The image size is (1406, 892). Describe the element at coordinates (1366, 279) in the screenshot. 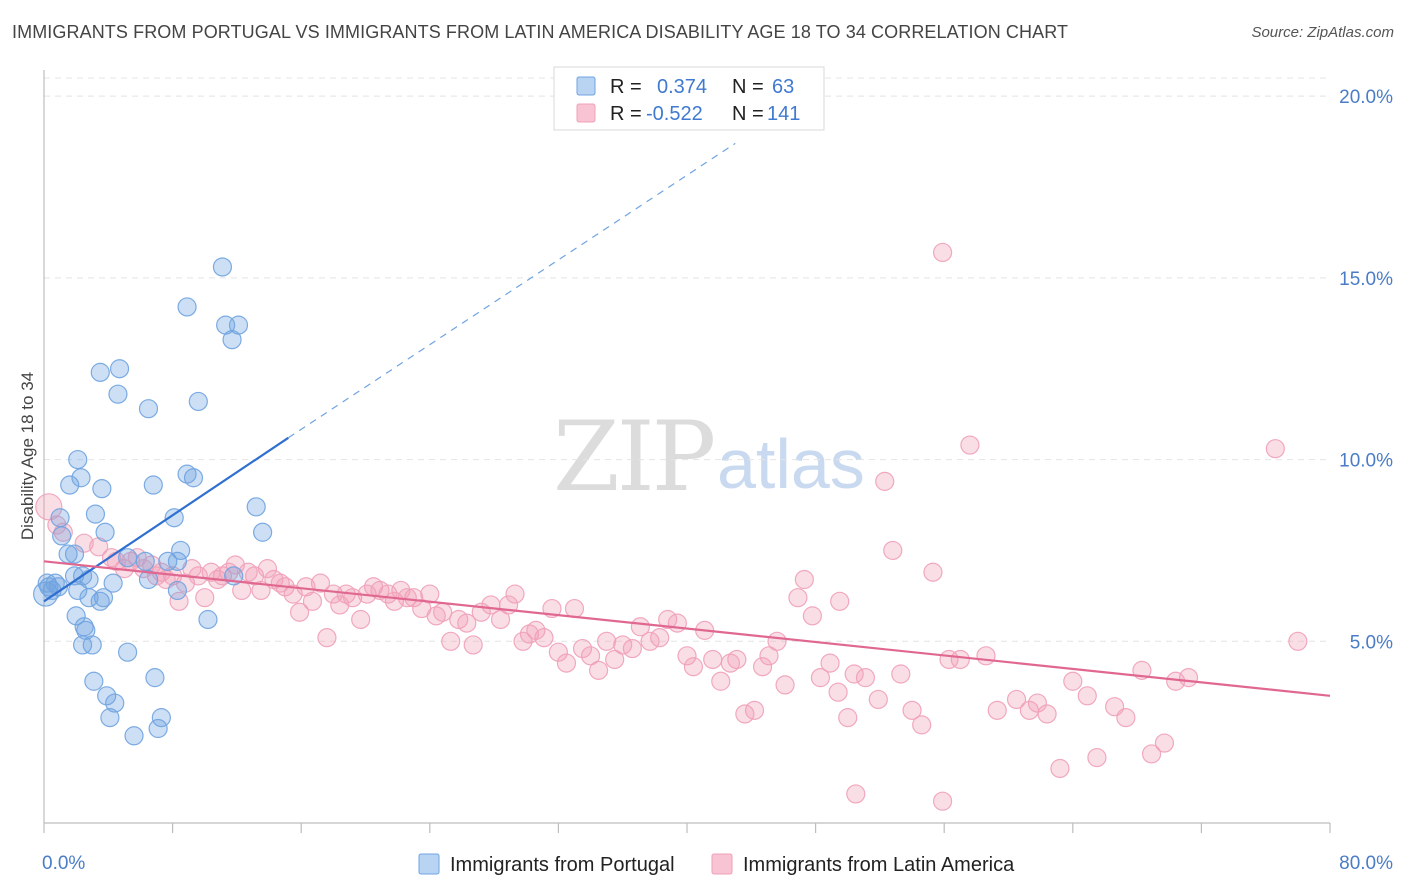

I see `y-tick-label-2: 15.0%` at that location.